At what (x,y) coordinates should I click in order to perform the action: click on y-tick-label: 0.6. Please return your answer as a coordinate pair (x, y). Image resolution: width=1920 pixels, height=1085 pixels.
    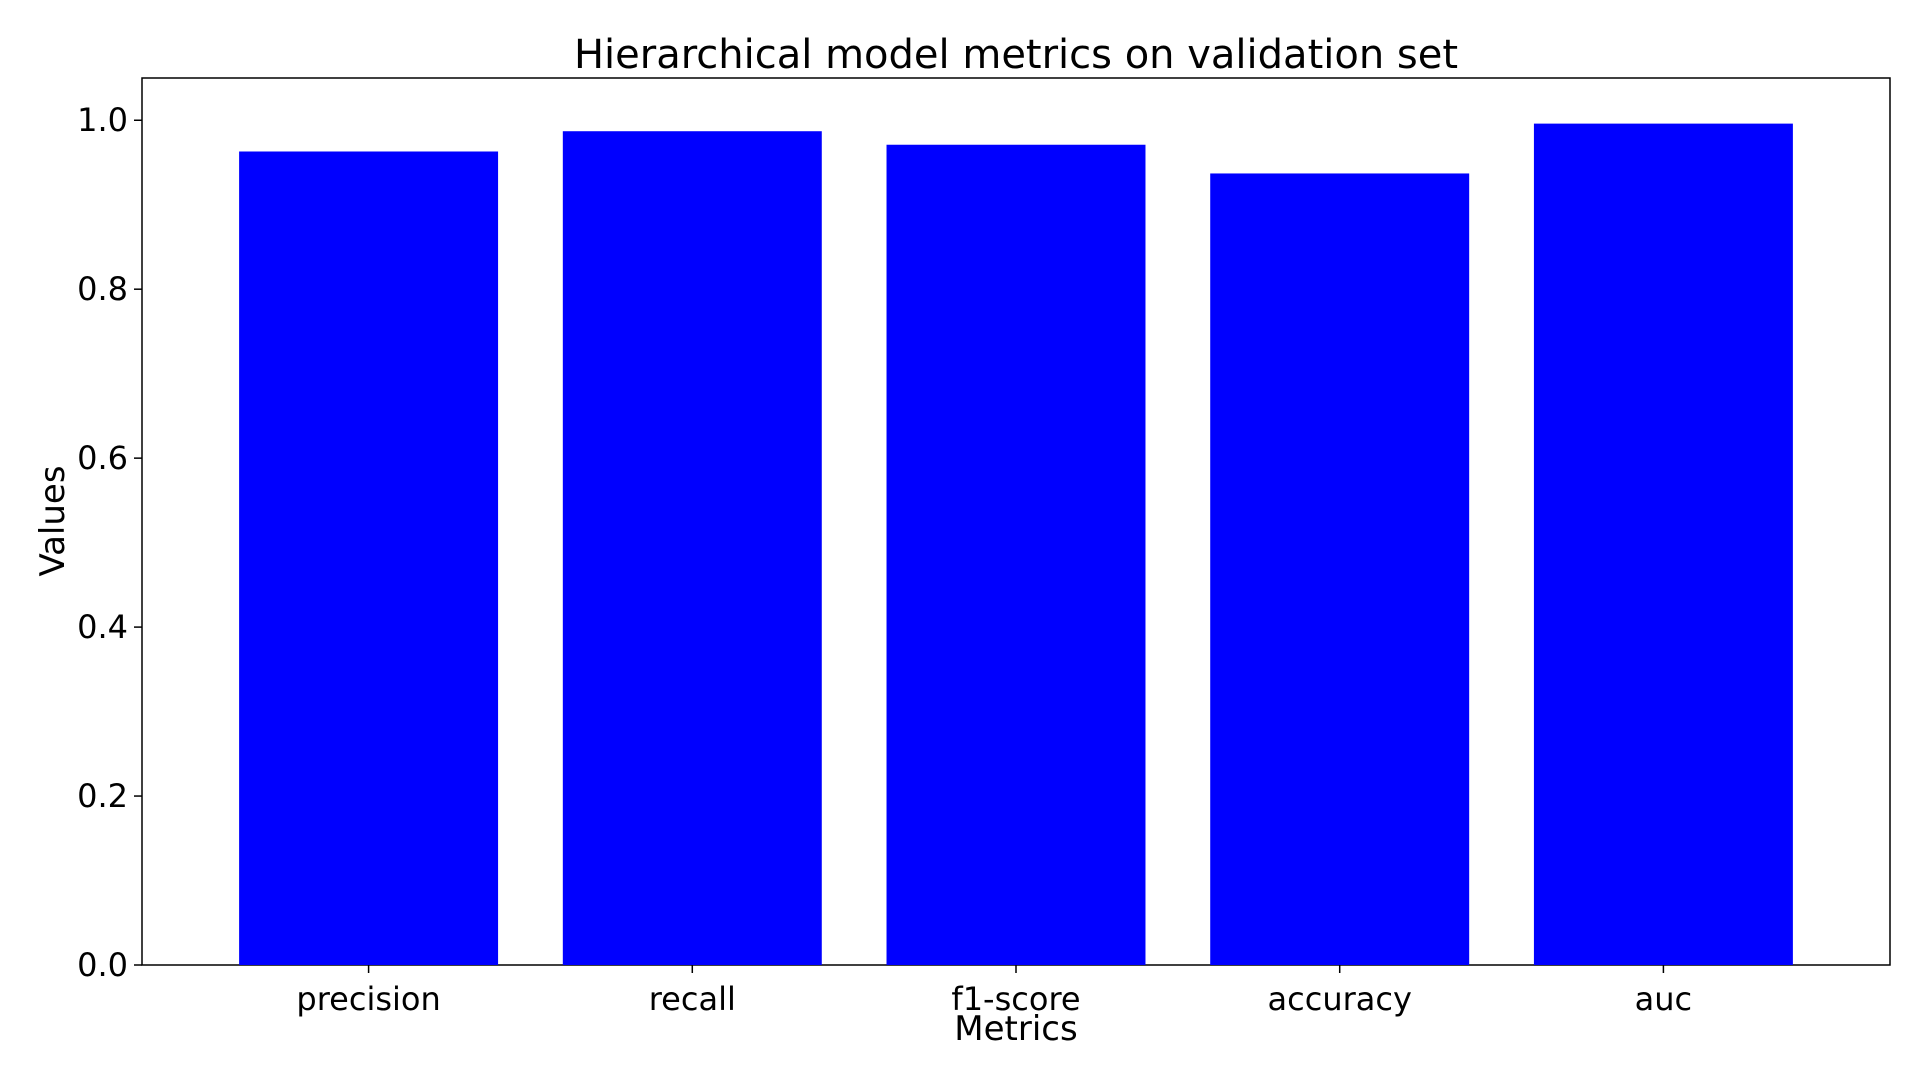
    Looking at the image, I should click on (102, 458).